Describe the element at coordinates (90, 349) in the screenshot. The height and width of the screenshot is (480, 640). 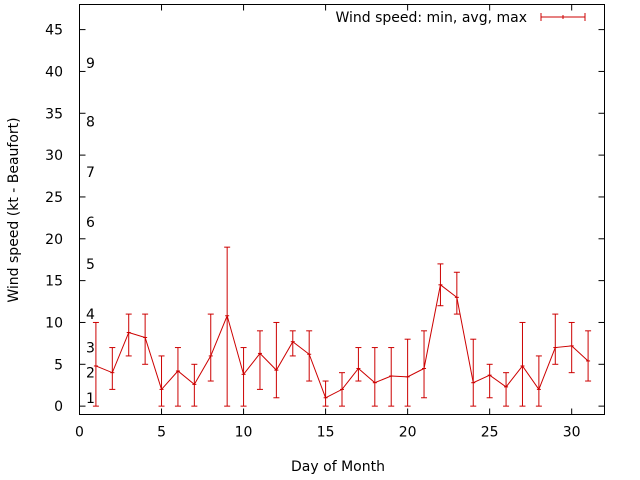
I see `beaufort-label: 3` at that location.